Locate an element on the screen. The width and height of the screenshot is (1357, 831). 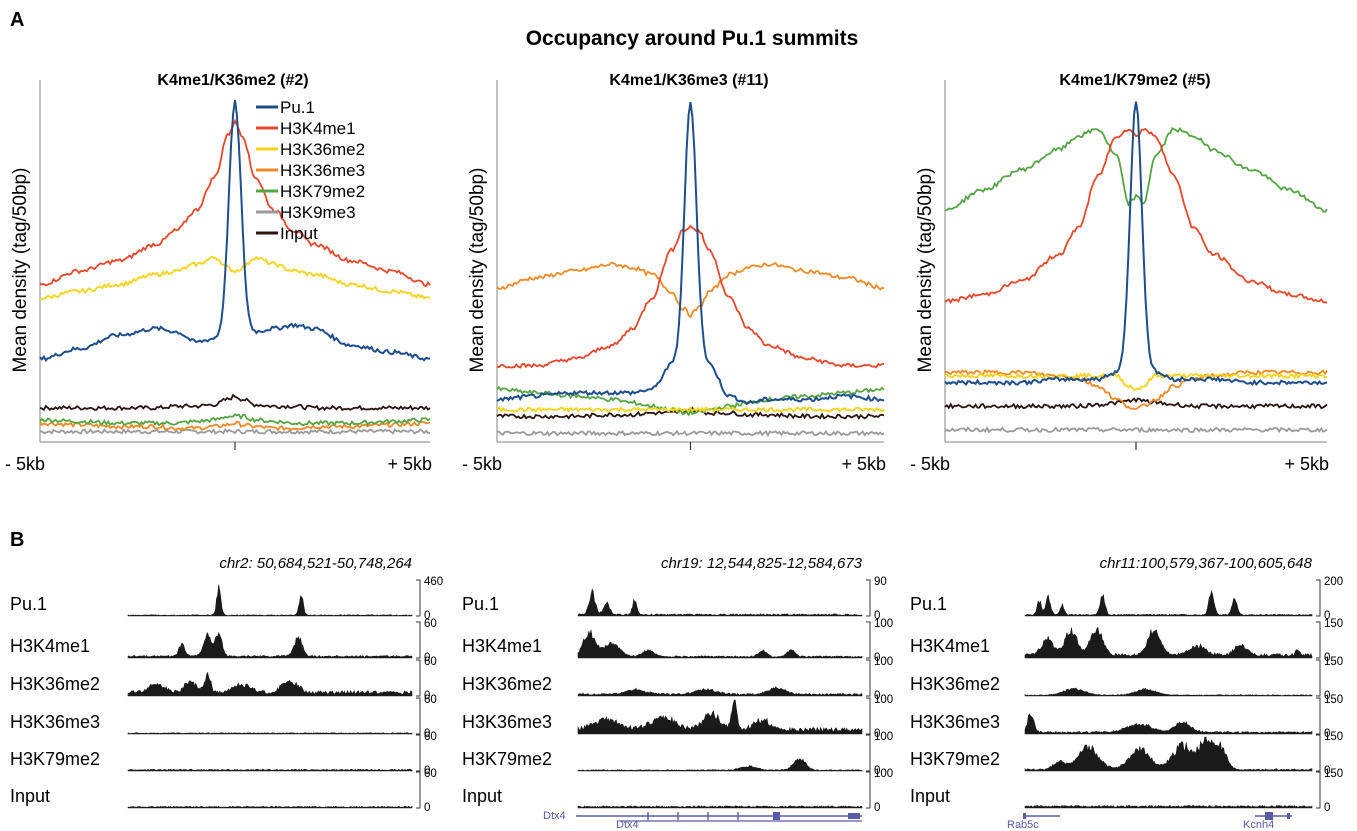
legend-label-h3k79me2: H3K79me2 is located at coordinates (322, 191).